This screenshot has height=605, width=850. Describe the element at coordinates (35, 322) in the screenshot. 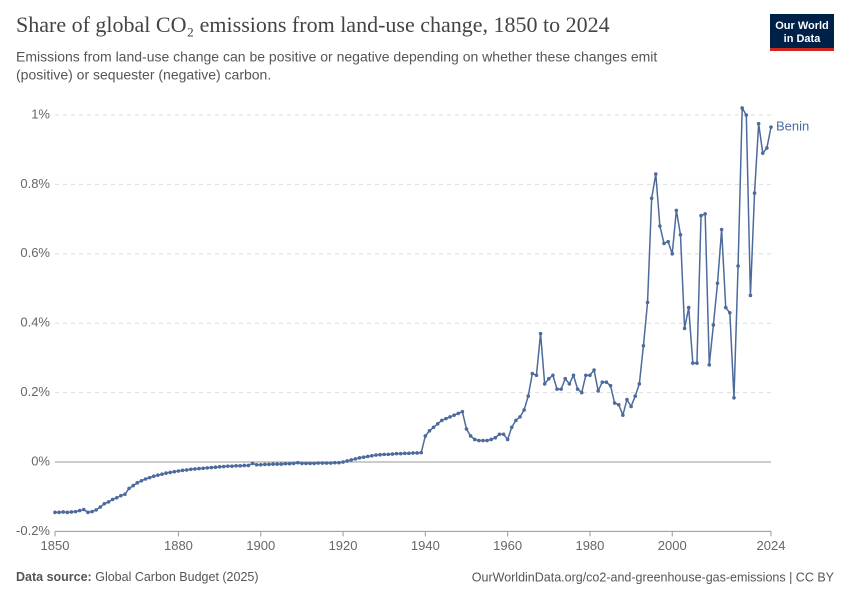

I see `y-tick-label: 0.4%` at that location.